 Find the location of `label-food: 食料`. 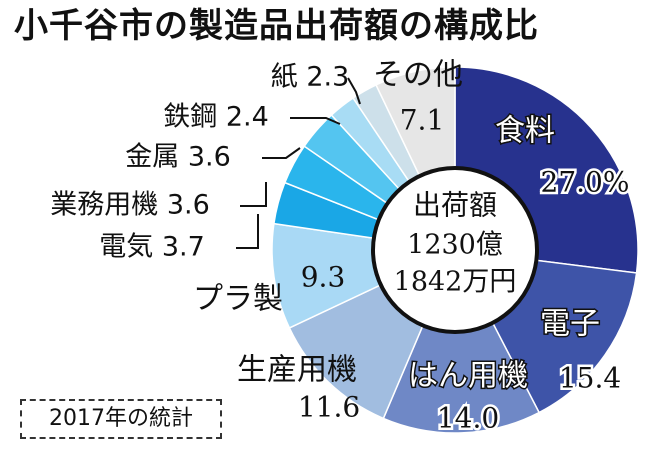

label-food: 食料 is located at coordinates (525, 131).